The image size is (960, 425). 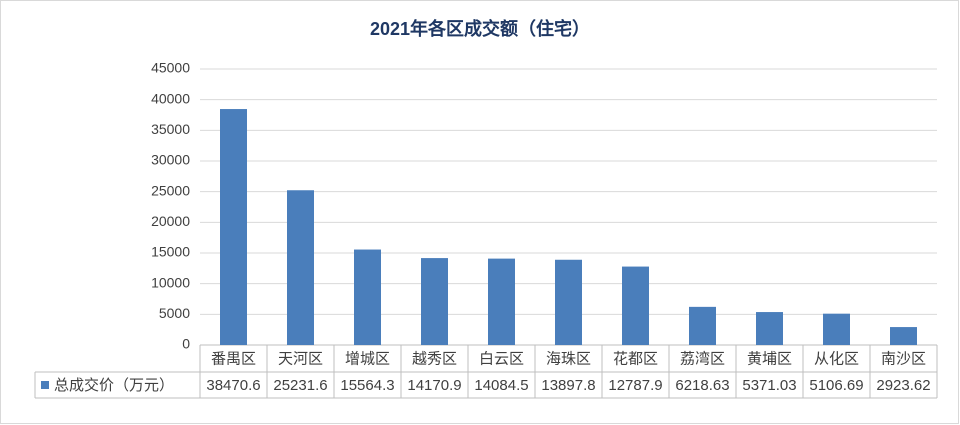 What do you see at coordinates (233, 385) in the screenshot?
I see `table-value: 38470.6` at bounding box center [233, 385].